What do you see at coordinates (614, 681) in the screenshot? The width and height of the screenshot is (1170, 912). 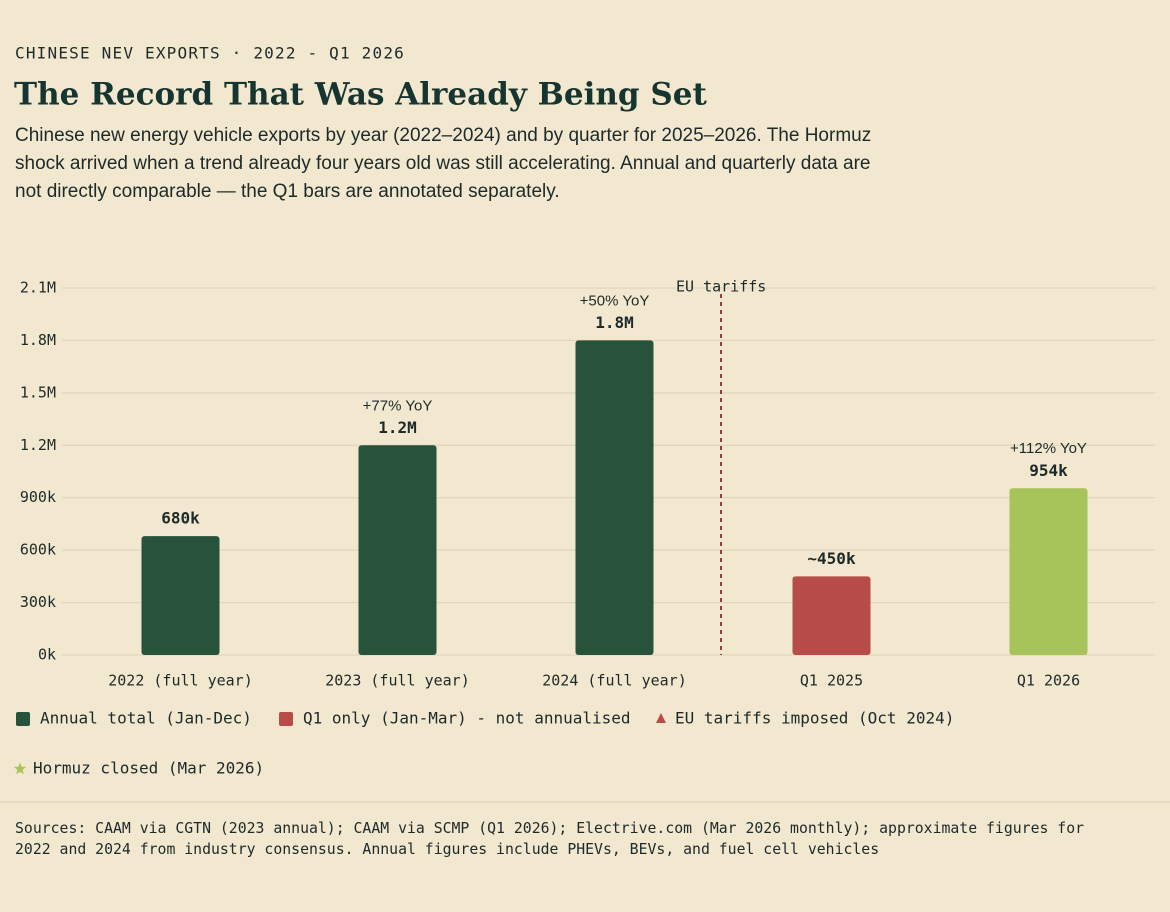 I see `x-tick-label: 2024 (full year)` at bounding box center [614, 681].